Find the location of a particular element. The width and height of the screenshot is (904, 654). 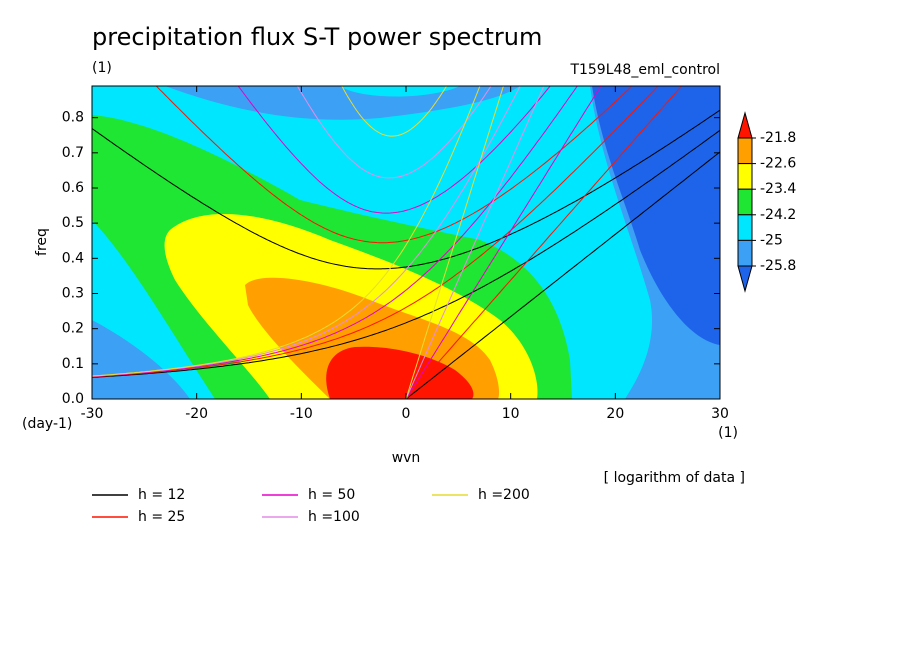

chart-title: precipitation flux S-T power spectrum is located at coordinates (317, 37).